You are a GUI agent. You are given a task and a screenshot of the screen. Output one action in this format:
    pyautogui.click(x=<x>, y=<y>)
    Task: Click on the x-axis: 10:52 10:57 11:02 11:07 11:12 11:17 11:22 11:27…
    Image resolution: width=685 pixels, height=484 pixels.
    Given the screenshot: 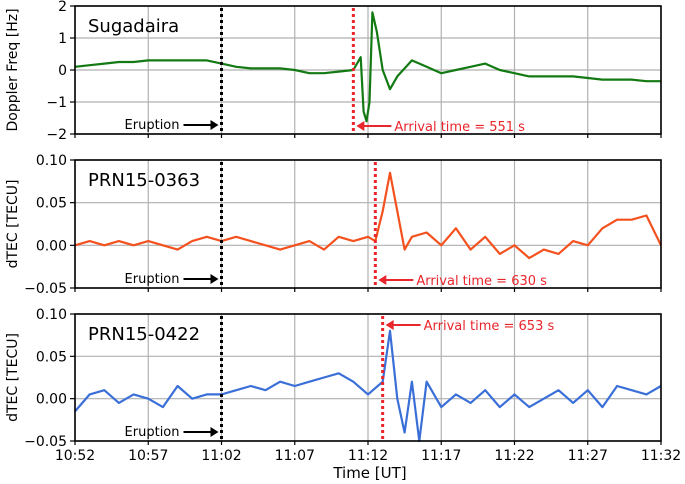 What is the action you would take?
    pyautogui.click(x=368, y=456)
    